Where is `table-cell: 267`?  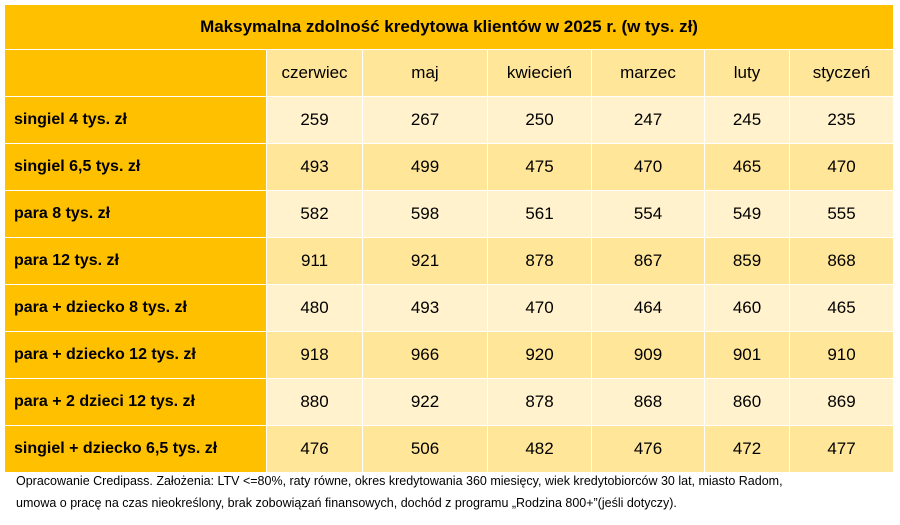
table-cell: 267 is located at coordinates (425, 120).